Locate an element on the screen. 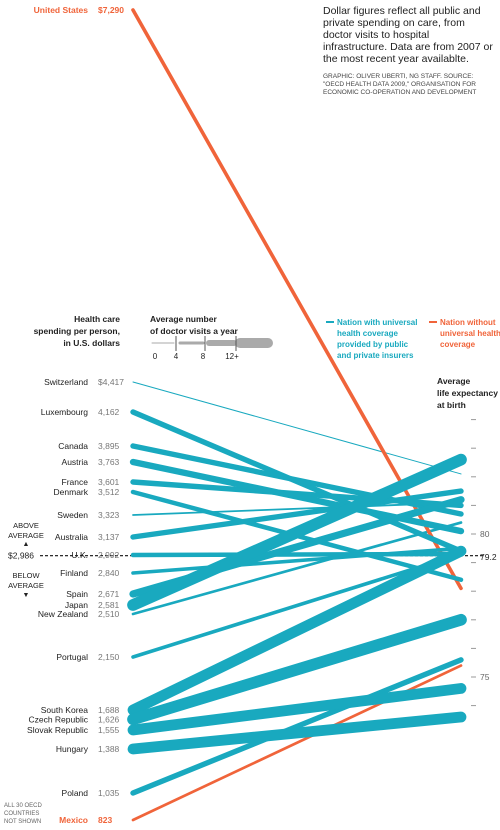 This screenshot has width=500, height=830. right-axis-title: at birth is located at coordinates (451, 405).